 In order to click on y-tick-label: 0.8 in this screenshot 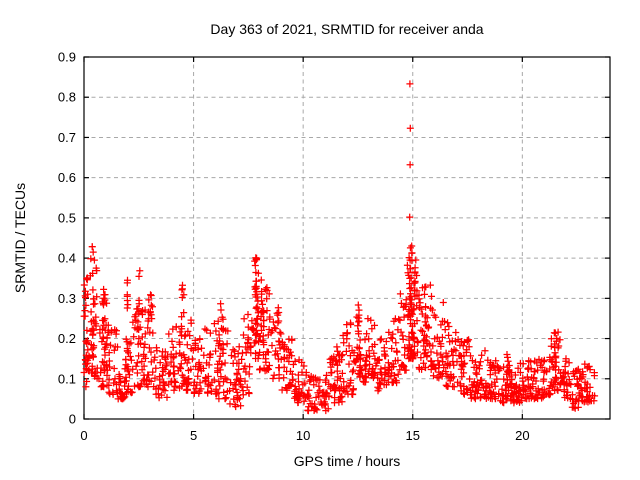, I will do `click(67, 97)`.